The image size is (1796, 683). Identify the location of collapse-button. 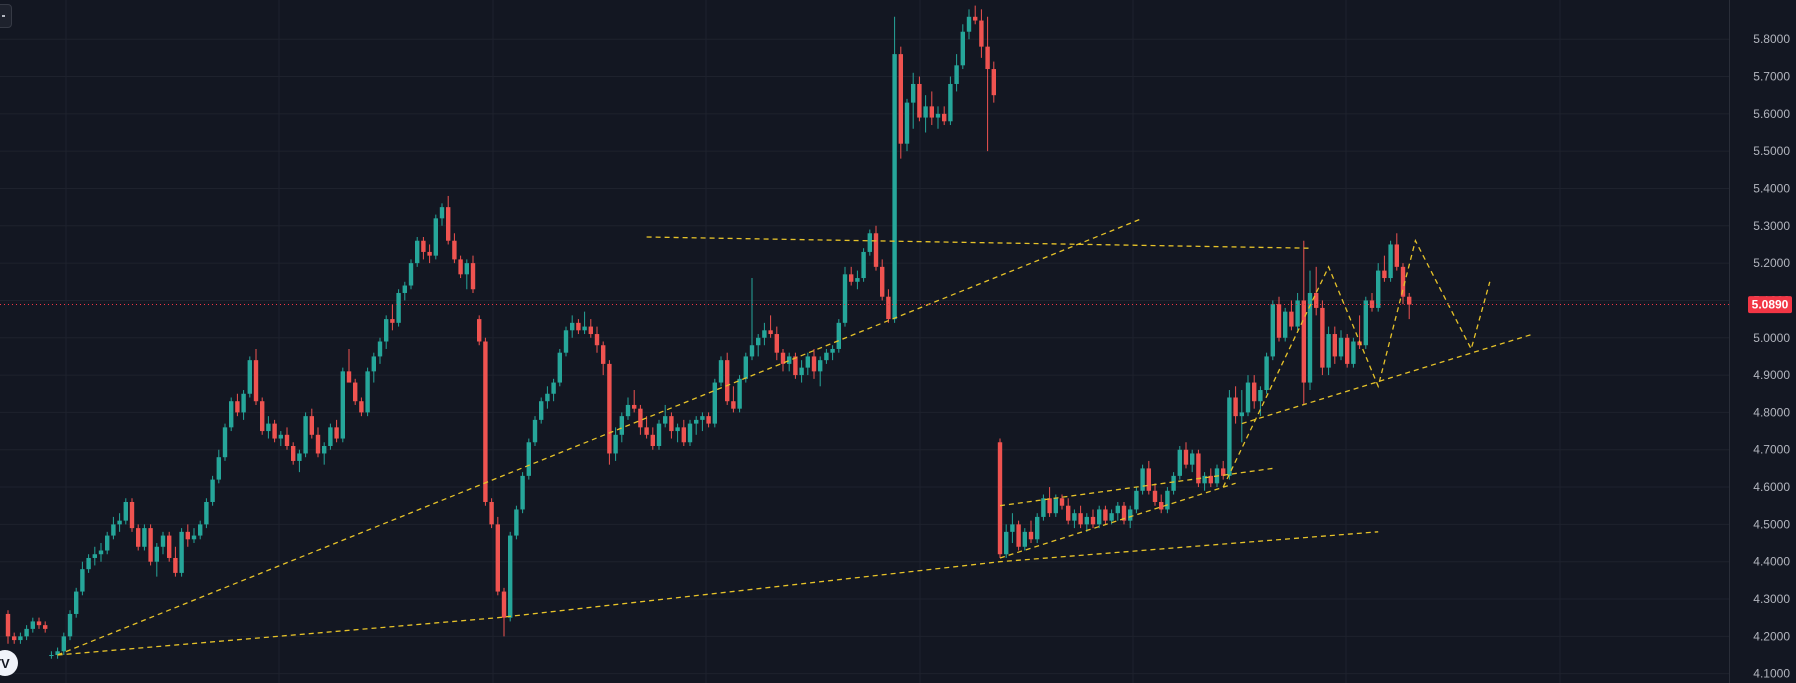
(6, 16).